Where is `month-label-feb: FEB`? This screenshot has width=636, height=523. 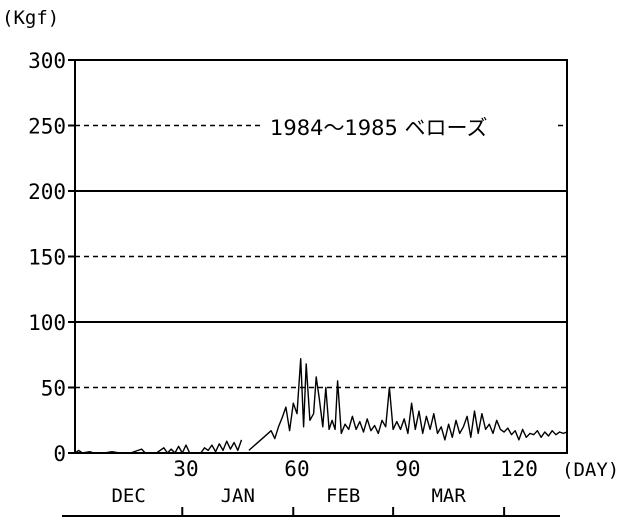
month-label-feb: FEB is located at coordinates (343, 496).